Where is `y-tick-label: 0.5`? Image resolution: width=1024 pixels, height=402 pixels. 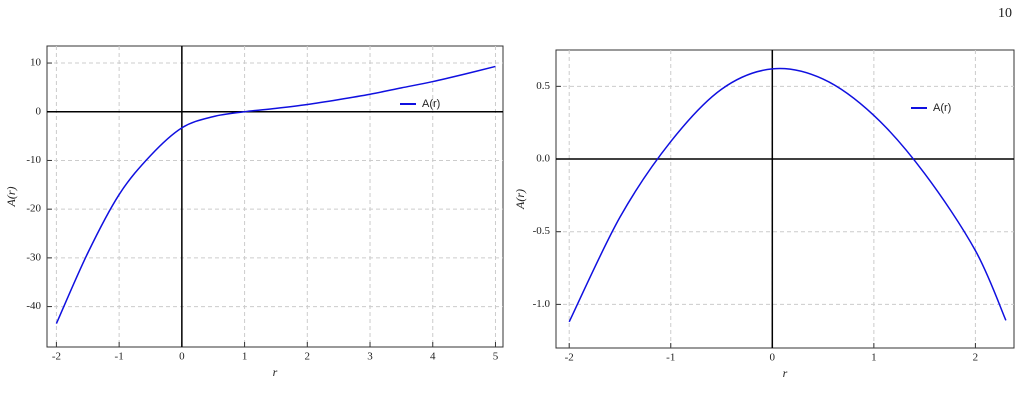 y-tick-label: 0.5 is located at coordinates (543, 86).